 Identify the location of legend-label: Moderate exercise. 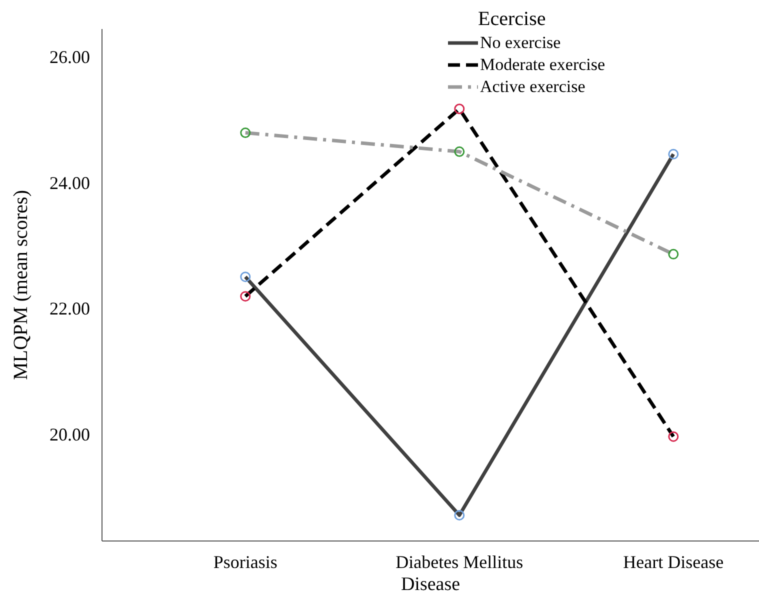
(543, 65).